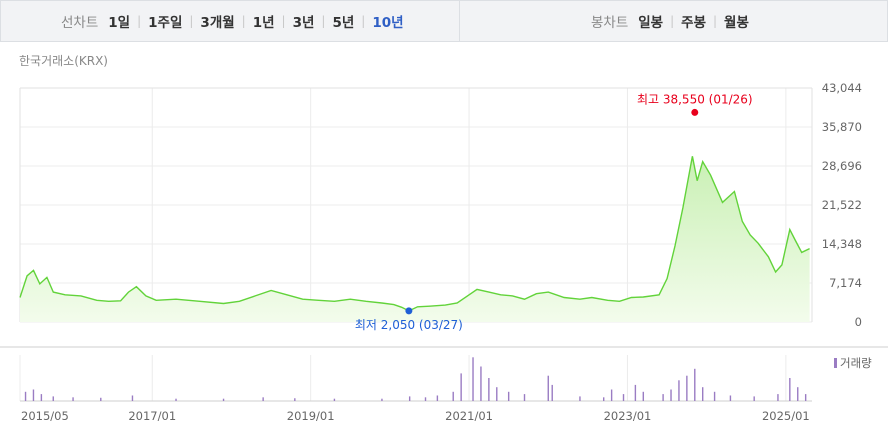  What do you see at coordinates (217, 23) in the screenshot?
I see `tab-3month: 3개월` at bounding box center [217, 23].